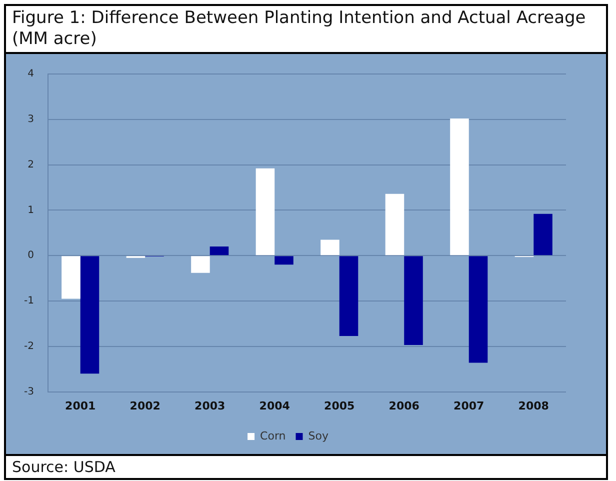  Describe the element at coordinates (29, 392) in the screenshot. I see `y-tick-label: -3` at that location.